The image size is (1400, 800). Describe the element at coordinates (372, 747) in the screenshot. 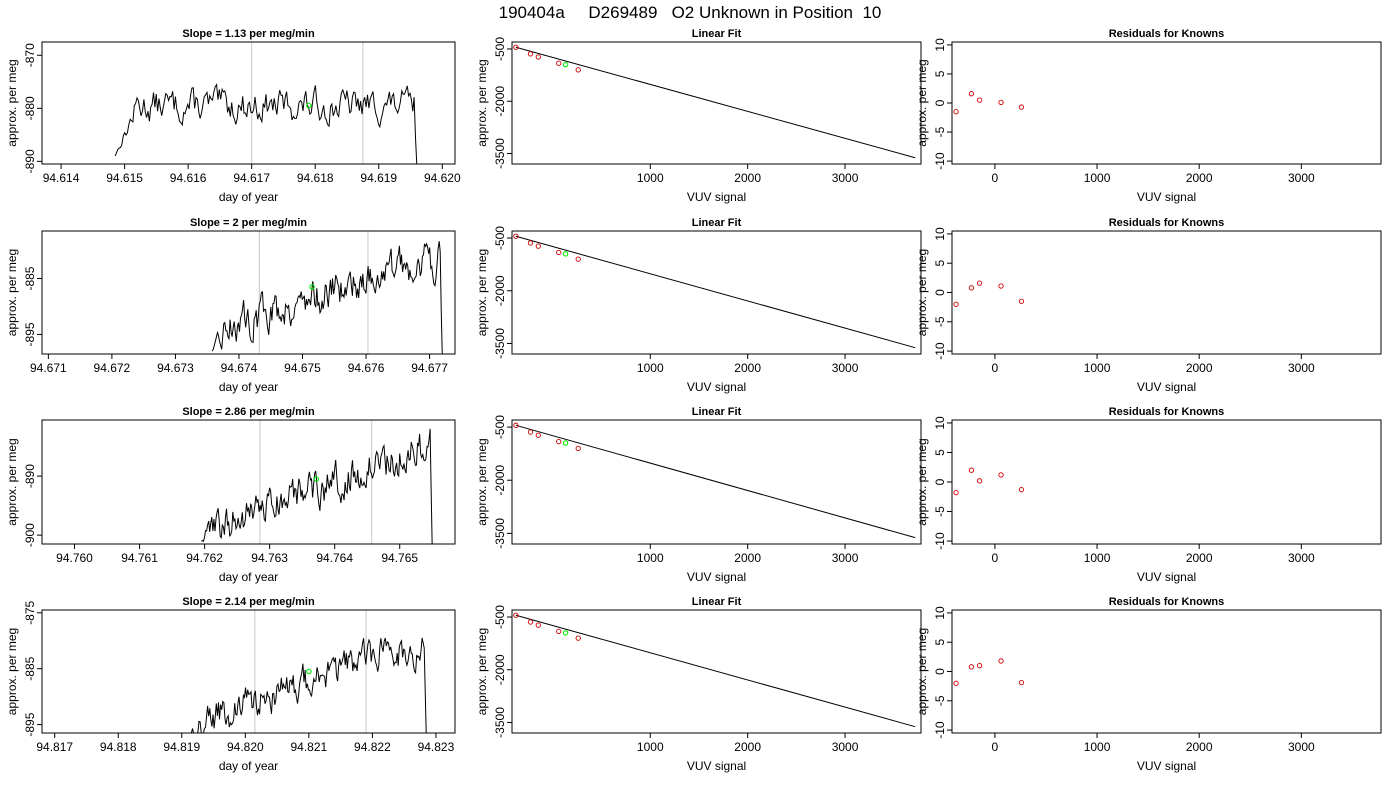

I see `x-tick-label: 94.822` at that location.